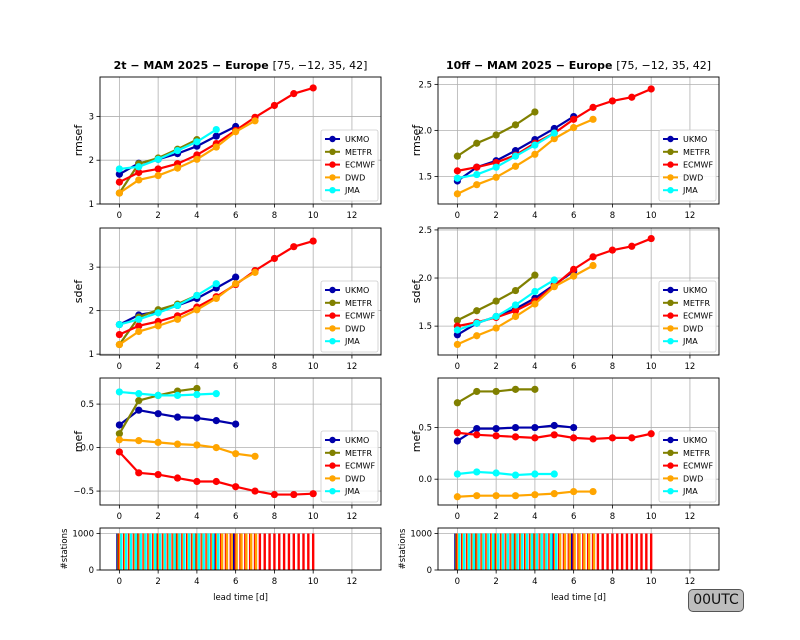 The width and height of the screenshot is (800, 640). I want to click on legend-item-dwd: DWD, so click(345, 478).